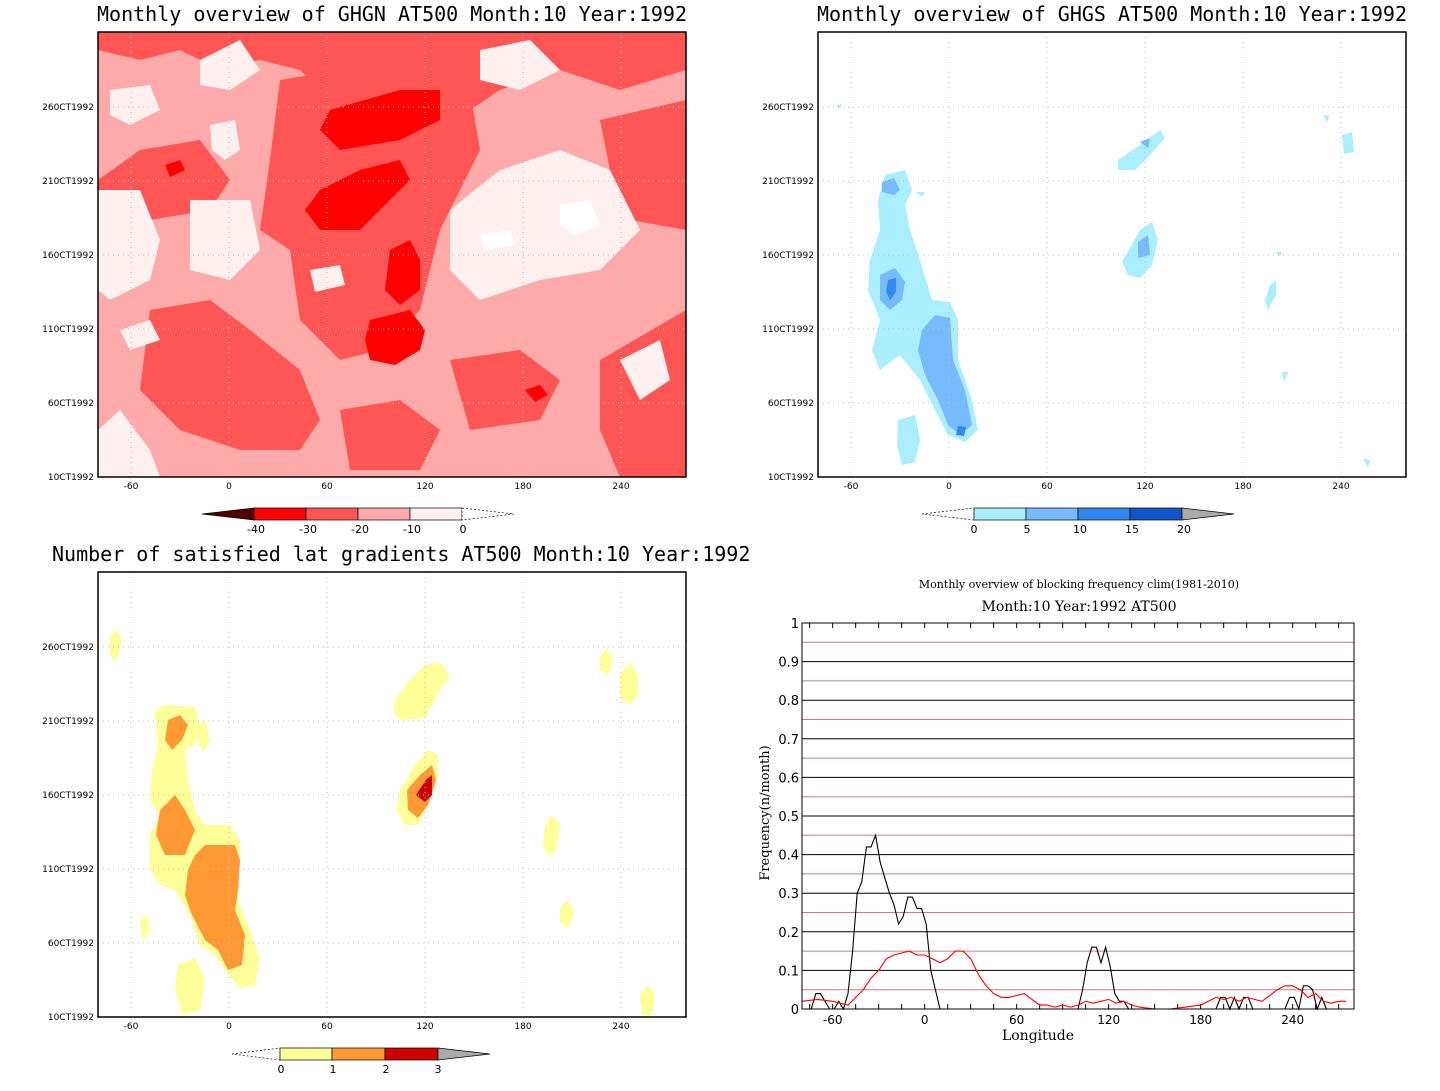 The image size is (1440, 1091). What do you see at coordinates (795, 1010) in the screenshot?
I see `y-tick-label: 0` at bounding box center [795, 1010].